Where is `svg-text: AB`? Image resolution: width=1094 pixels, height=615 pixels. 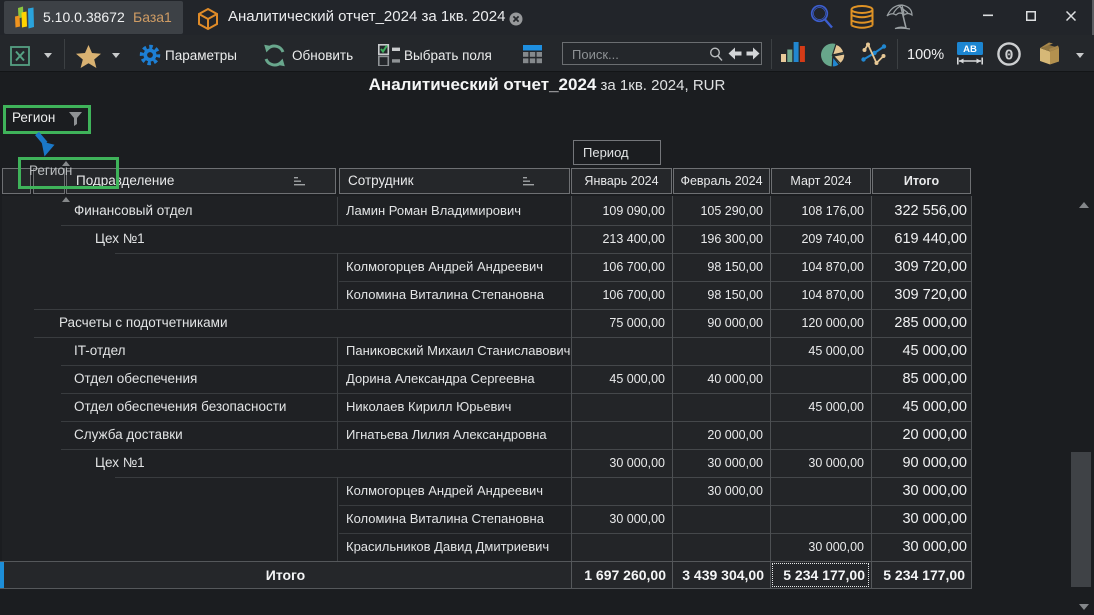
svg-text: AB is located at coordinates (970, 49).